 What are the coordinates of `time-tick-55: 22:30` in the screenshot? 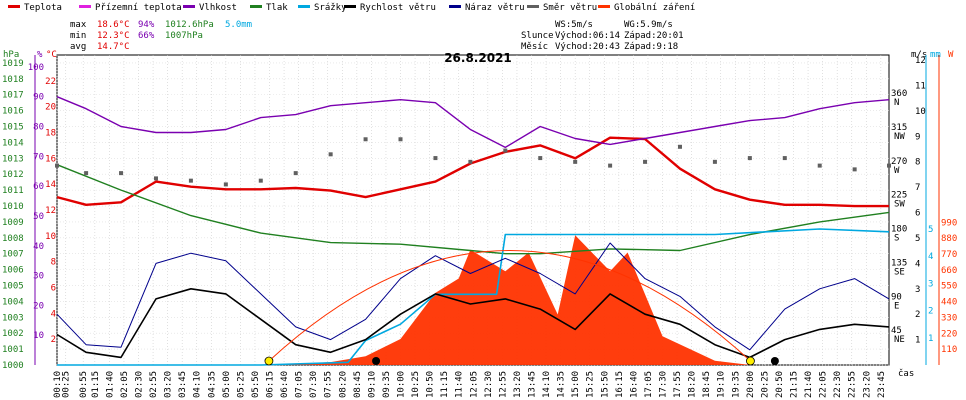 It's located at (838, 384).